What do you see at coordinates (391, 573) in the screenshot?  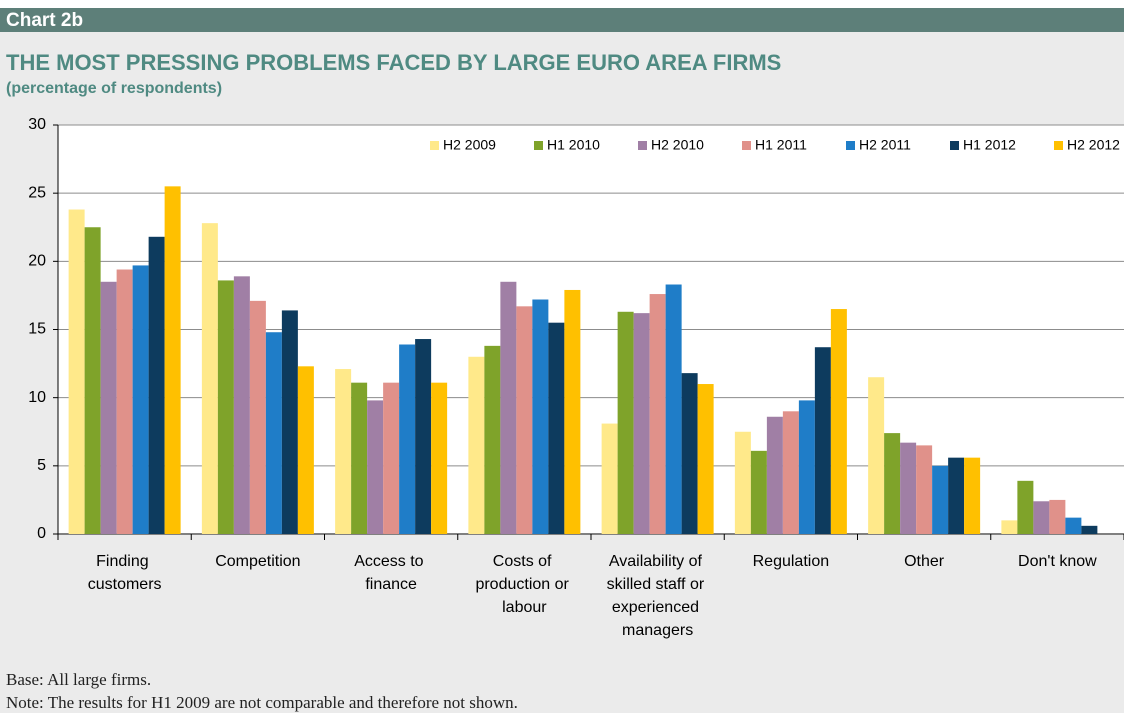 I see `x-tick-label: Access to finance` at bounding box center [391, 573].